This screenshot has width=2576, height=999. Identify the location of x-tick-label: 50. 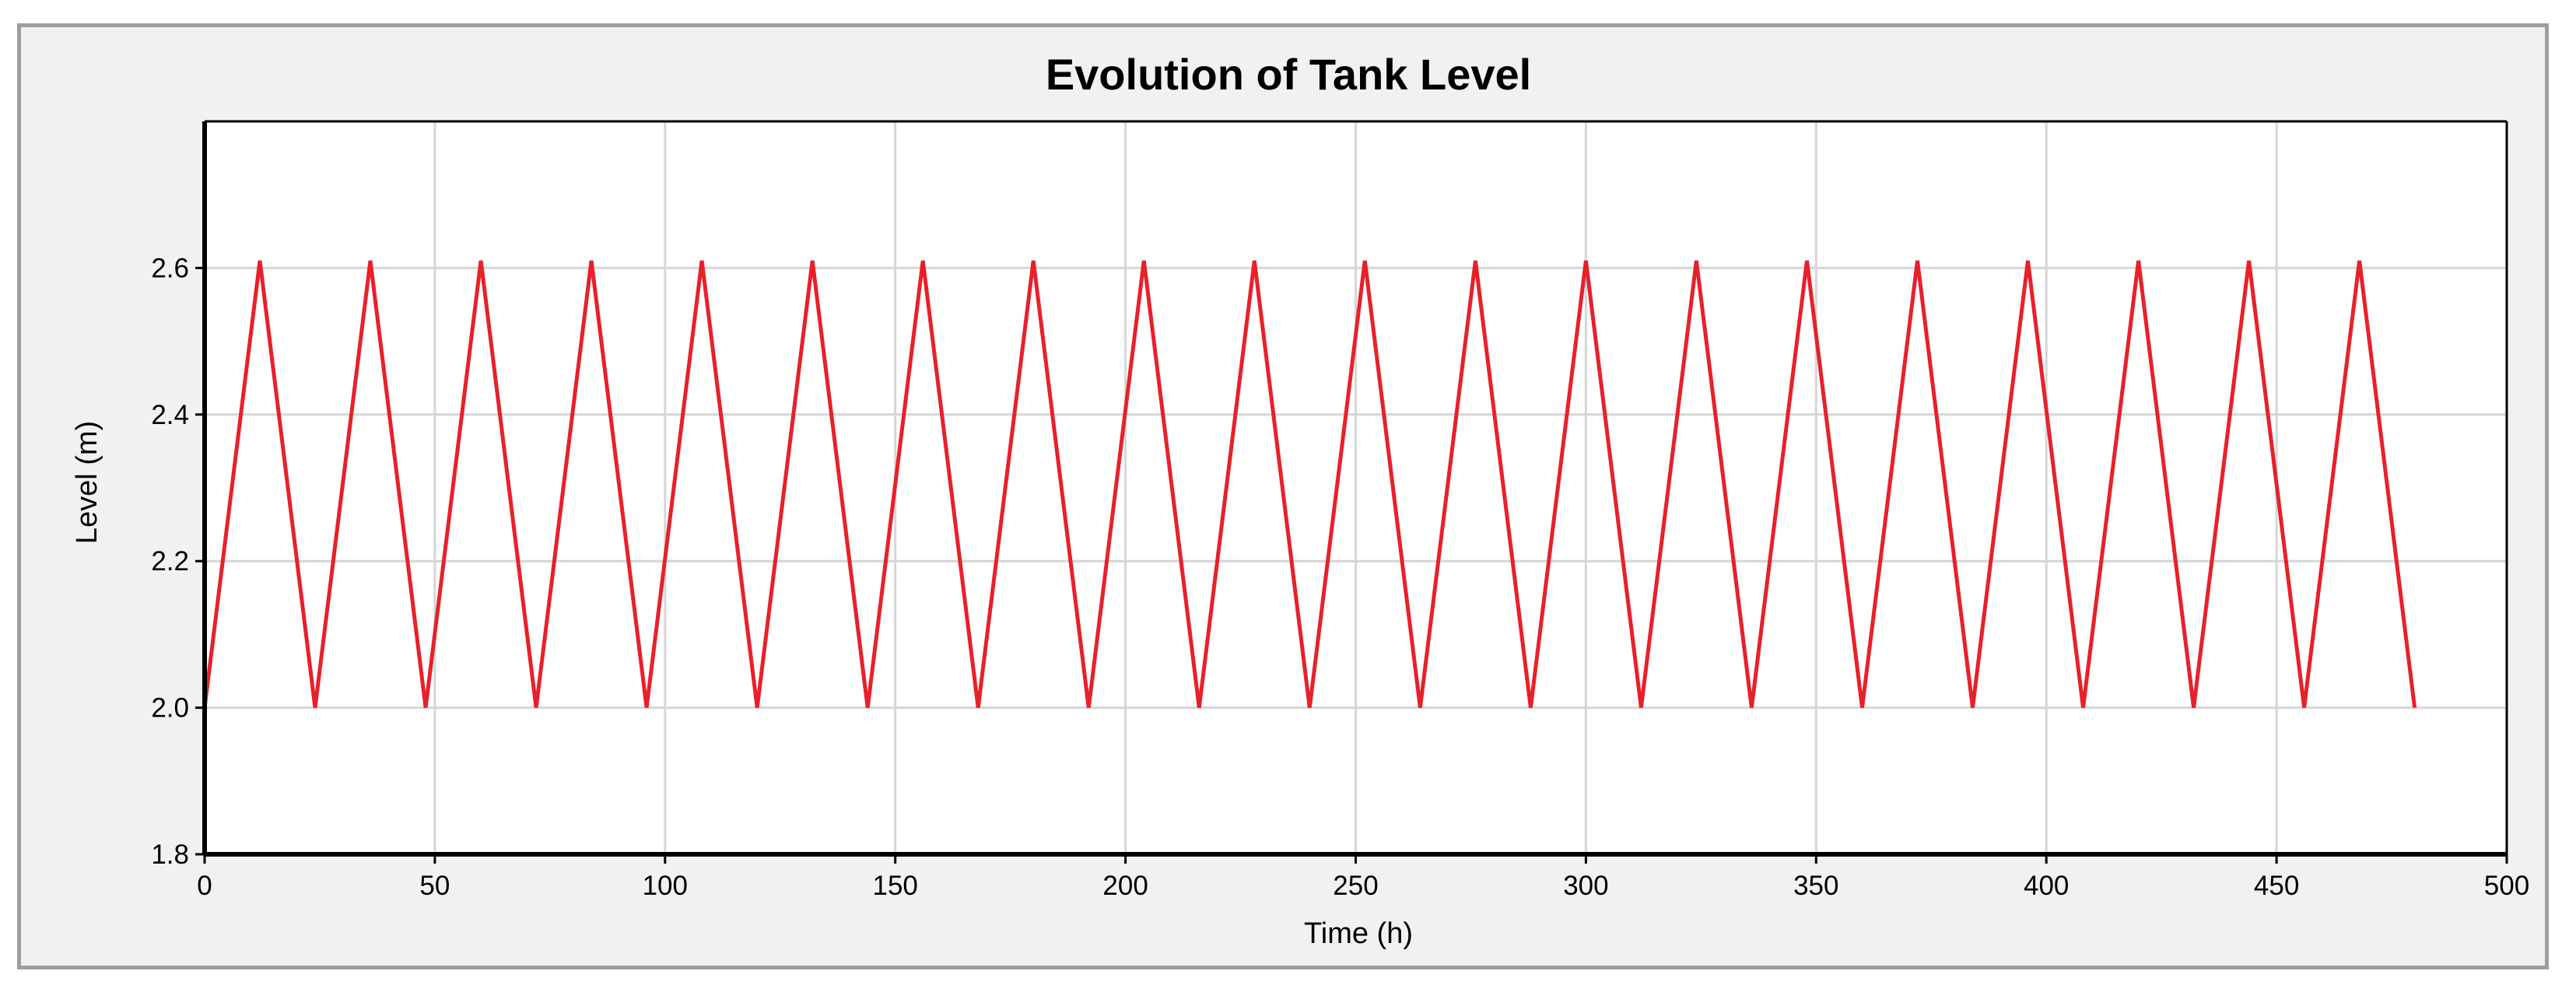
(435, 886).